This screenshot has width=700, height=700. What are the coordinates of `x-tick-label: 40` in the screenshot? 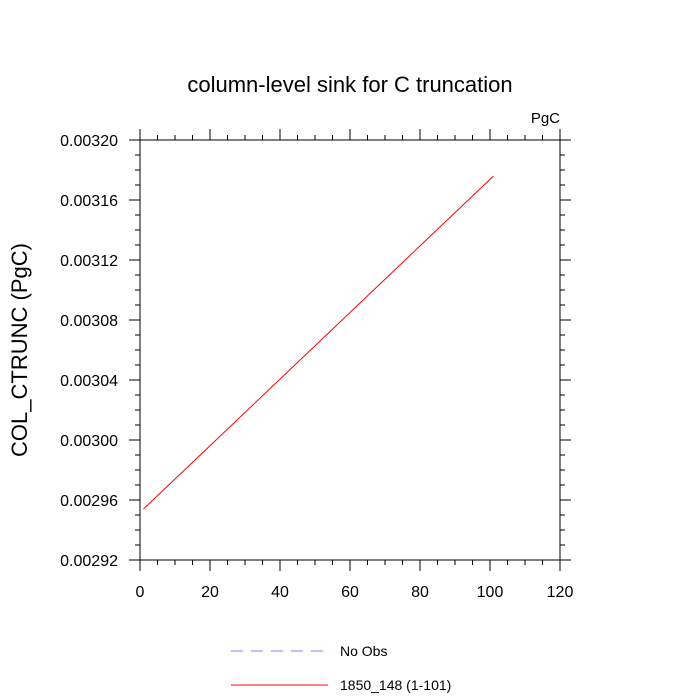 It's located at (280, 592).